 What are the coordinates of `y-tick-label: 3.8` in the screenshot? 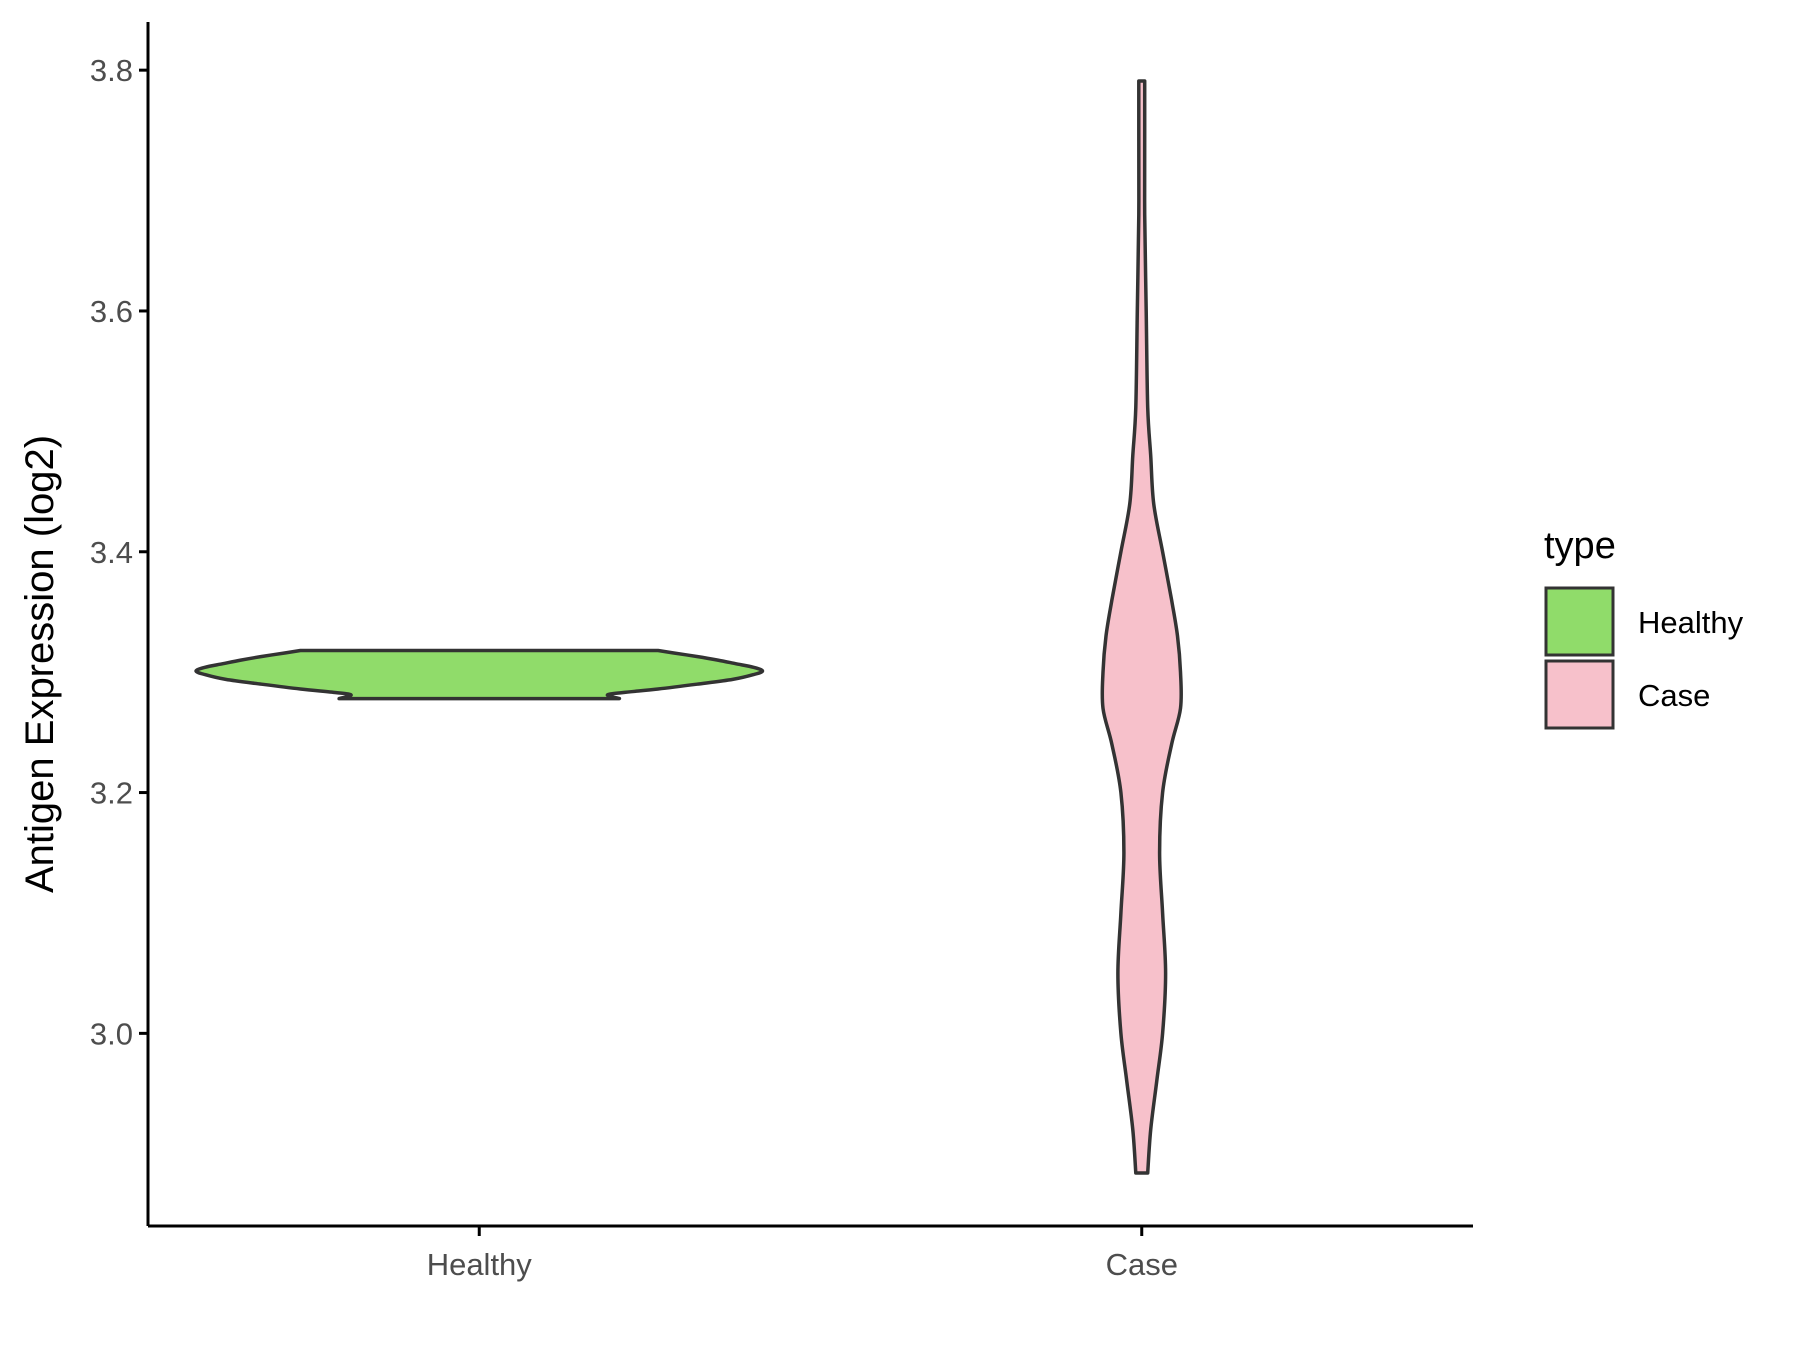 It's located at (111, 70).